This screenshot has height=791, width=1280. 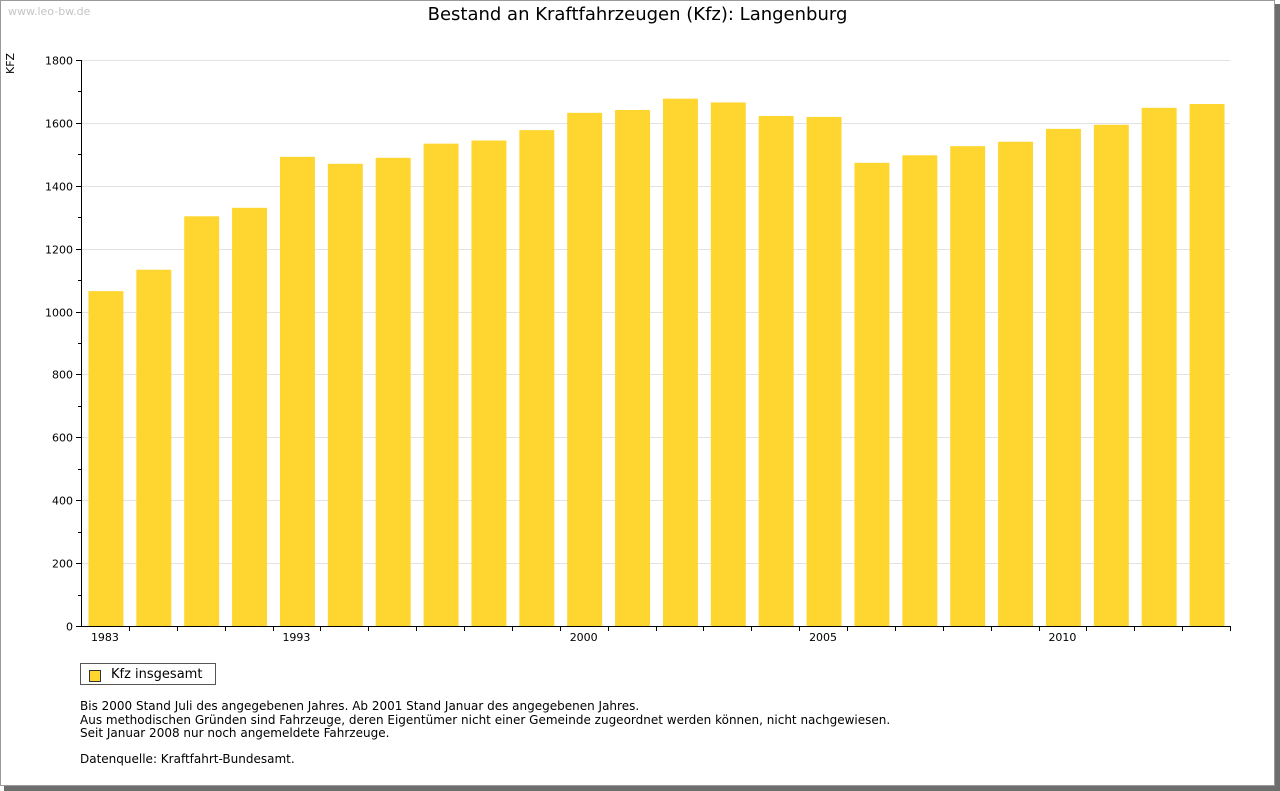 What do you see at coordinates (62, 375) in the screenshot?
I see `y-tick-label: 800` at bounding box center [62, 375].